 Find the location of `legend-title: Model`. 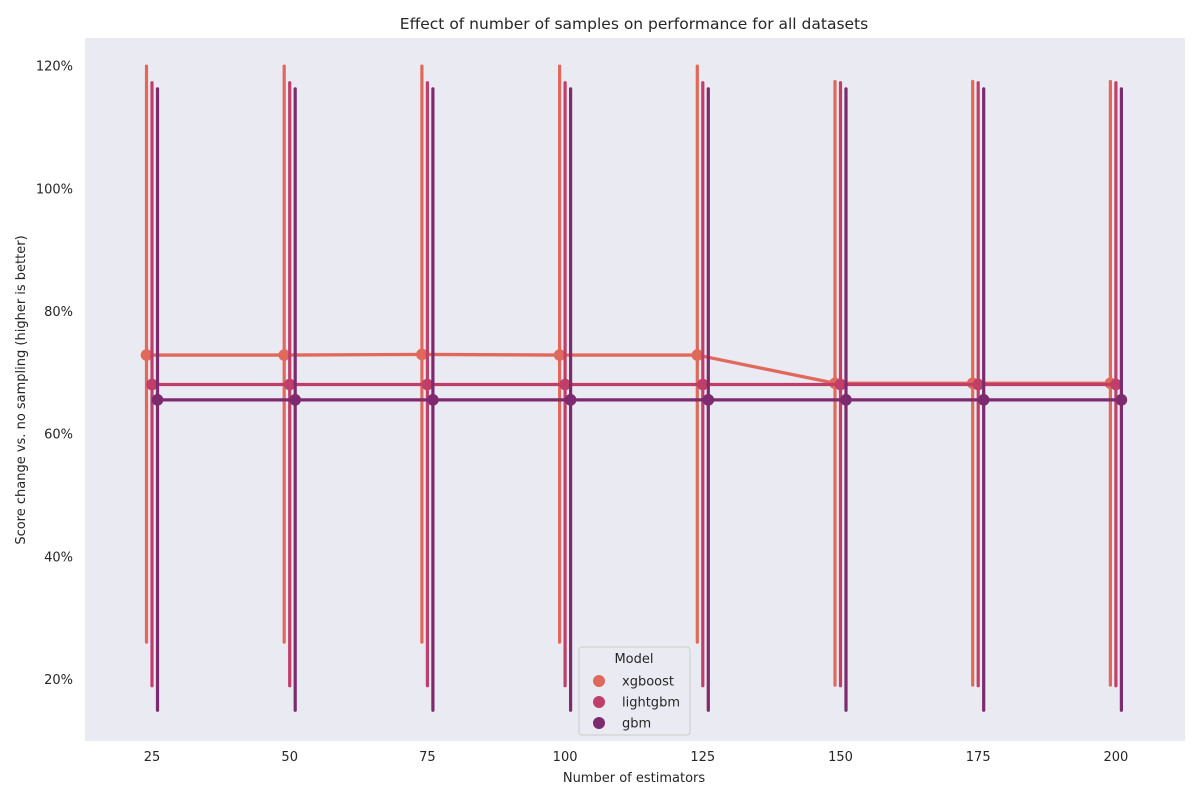

legend-title: Model is located at coordinates (633, 659).